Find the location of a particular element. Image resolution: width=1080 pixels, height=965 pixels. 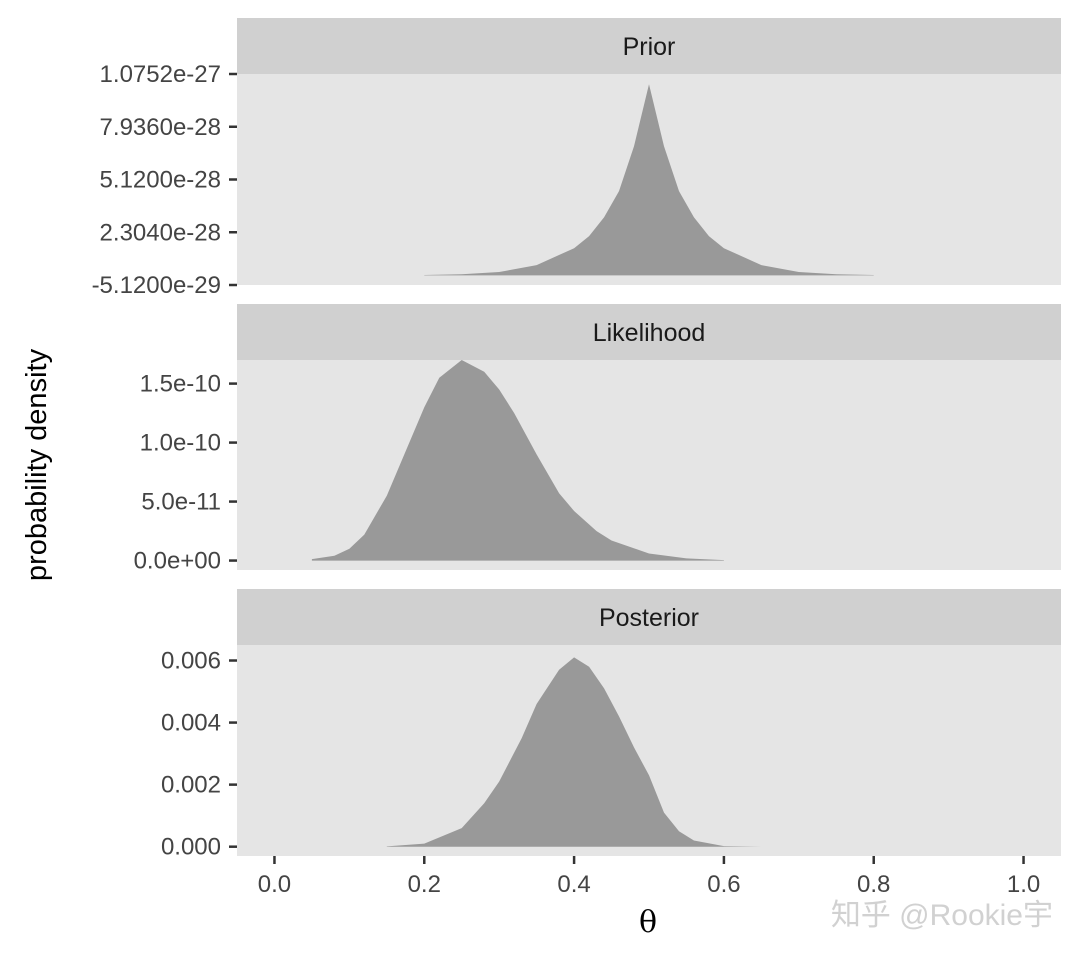

x-tick-label: 0.2 is located at coordinates (424, 884).